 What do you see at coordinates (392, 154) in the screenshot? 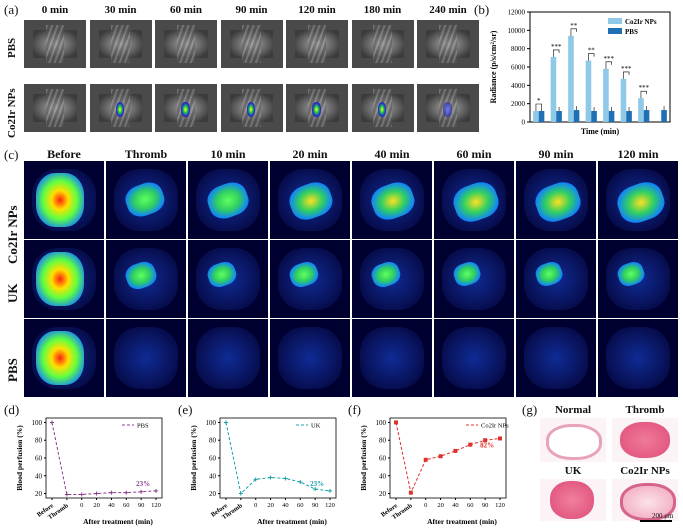
I see `panel-c-col-header: 40 min` at bounding box center [392, 154].